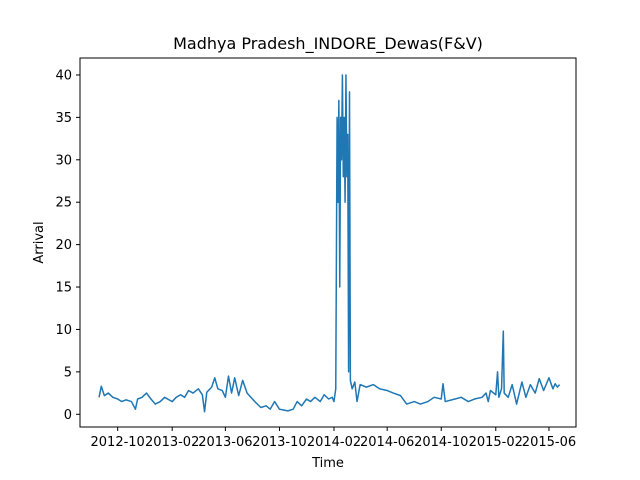 The width and height of the screenshot is (640, 480). Describe the element at coordinates (39, 242) in the screenshot. I see `y-axis-label: Arrival` at that location.